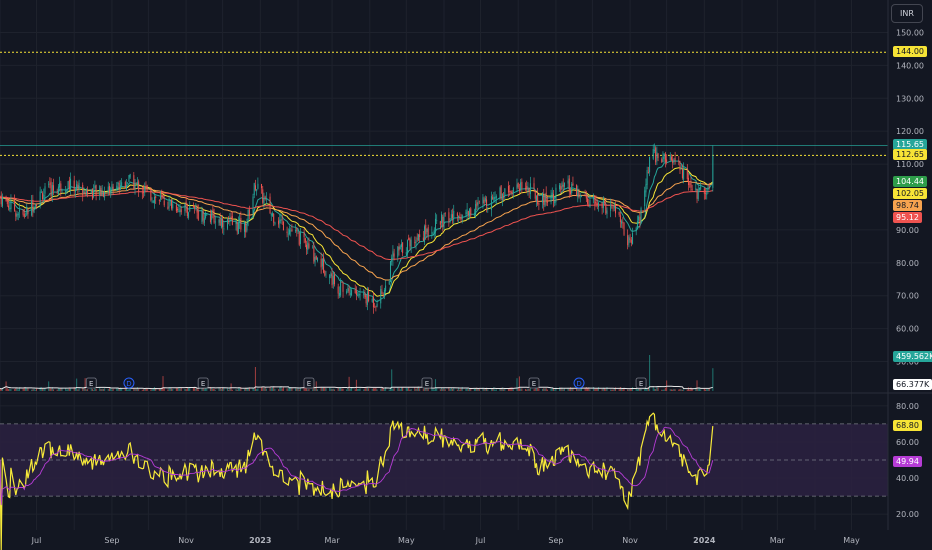 This screenshot has width=932, height=550. I want to click on last-price-badge: 115.65, so click(910, 145).